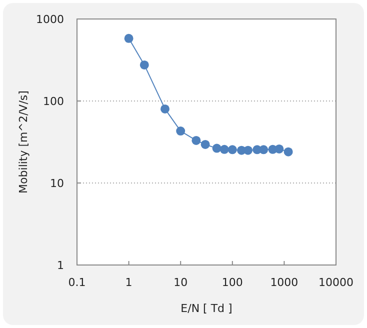 This screenshot has width=367, height=328. Describe the element at coordinates (23, 142) in the screenshot. I see `y-axis-title: Mobility [m^2/V/s]` at that location.